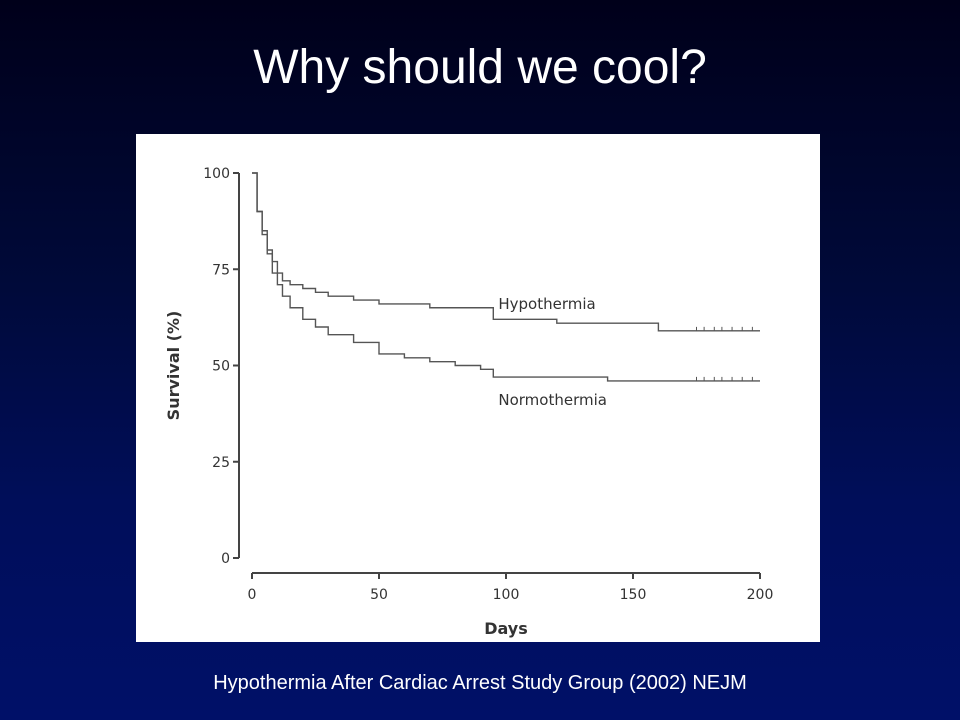 The width and height of the screenshot is (960, 720). I want to click on y-tick-label: 75, so click(221, 270).